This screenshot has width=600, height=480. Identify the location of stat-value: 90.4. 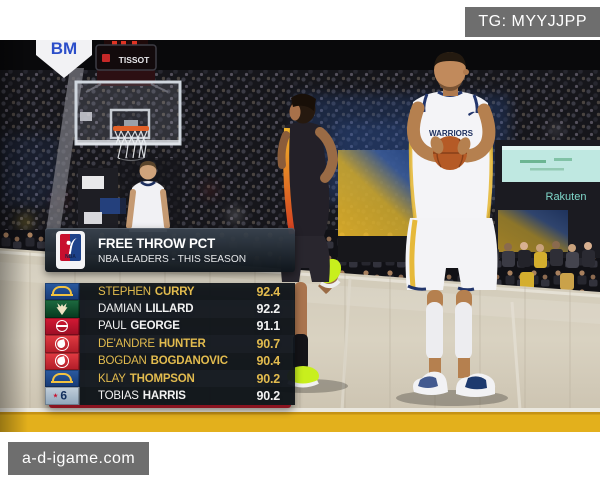
(268, 361).